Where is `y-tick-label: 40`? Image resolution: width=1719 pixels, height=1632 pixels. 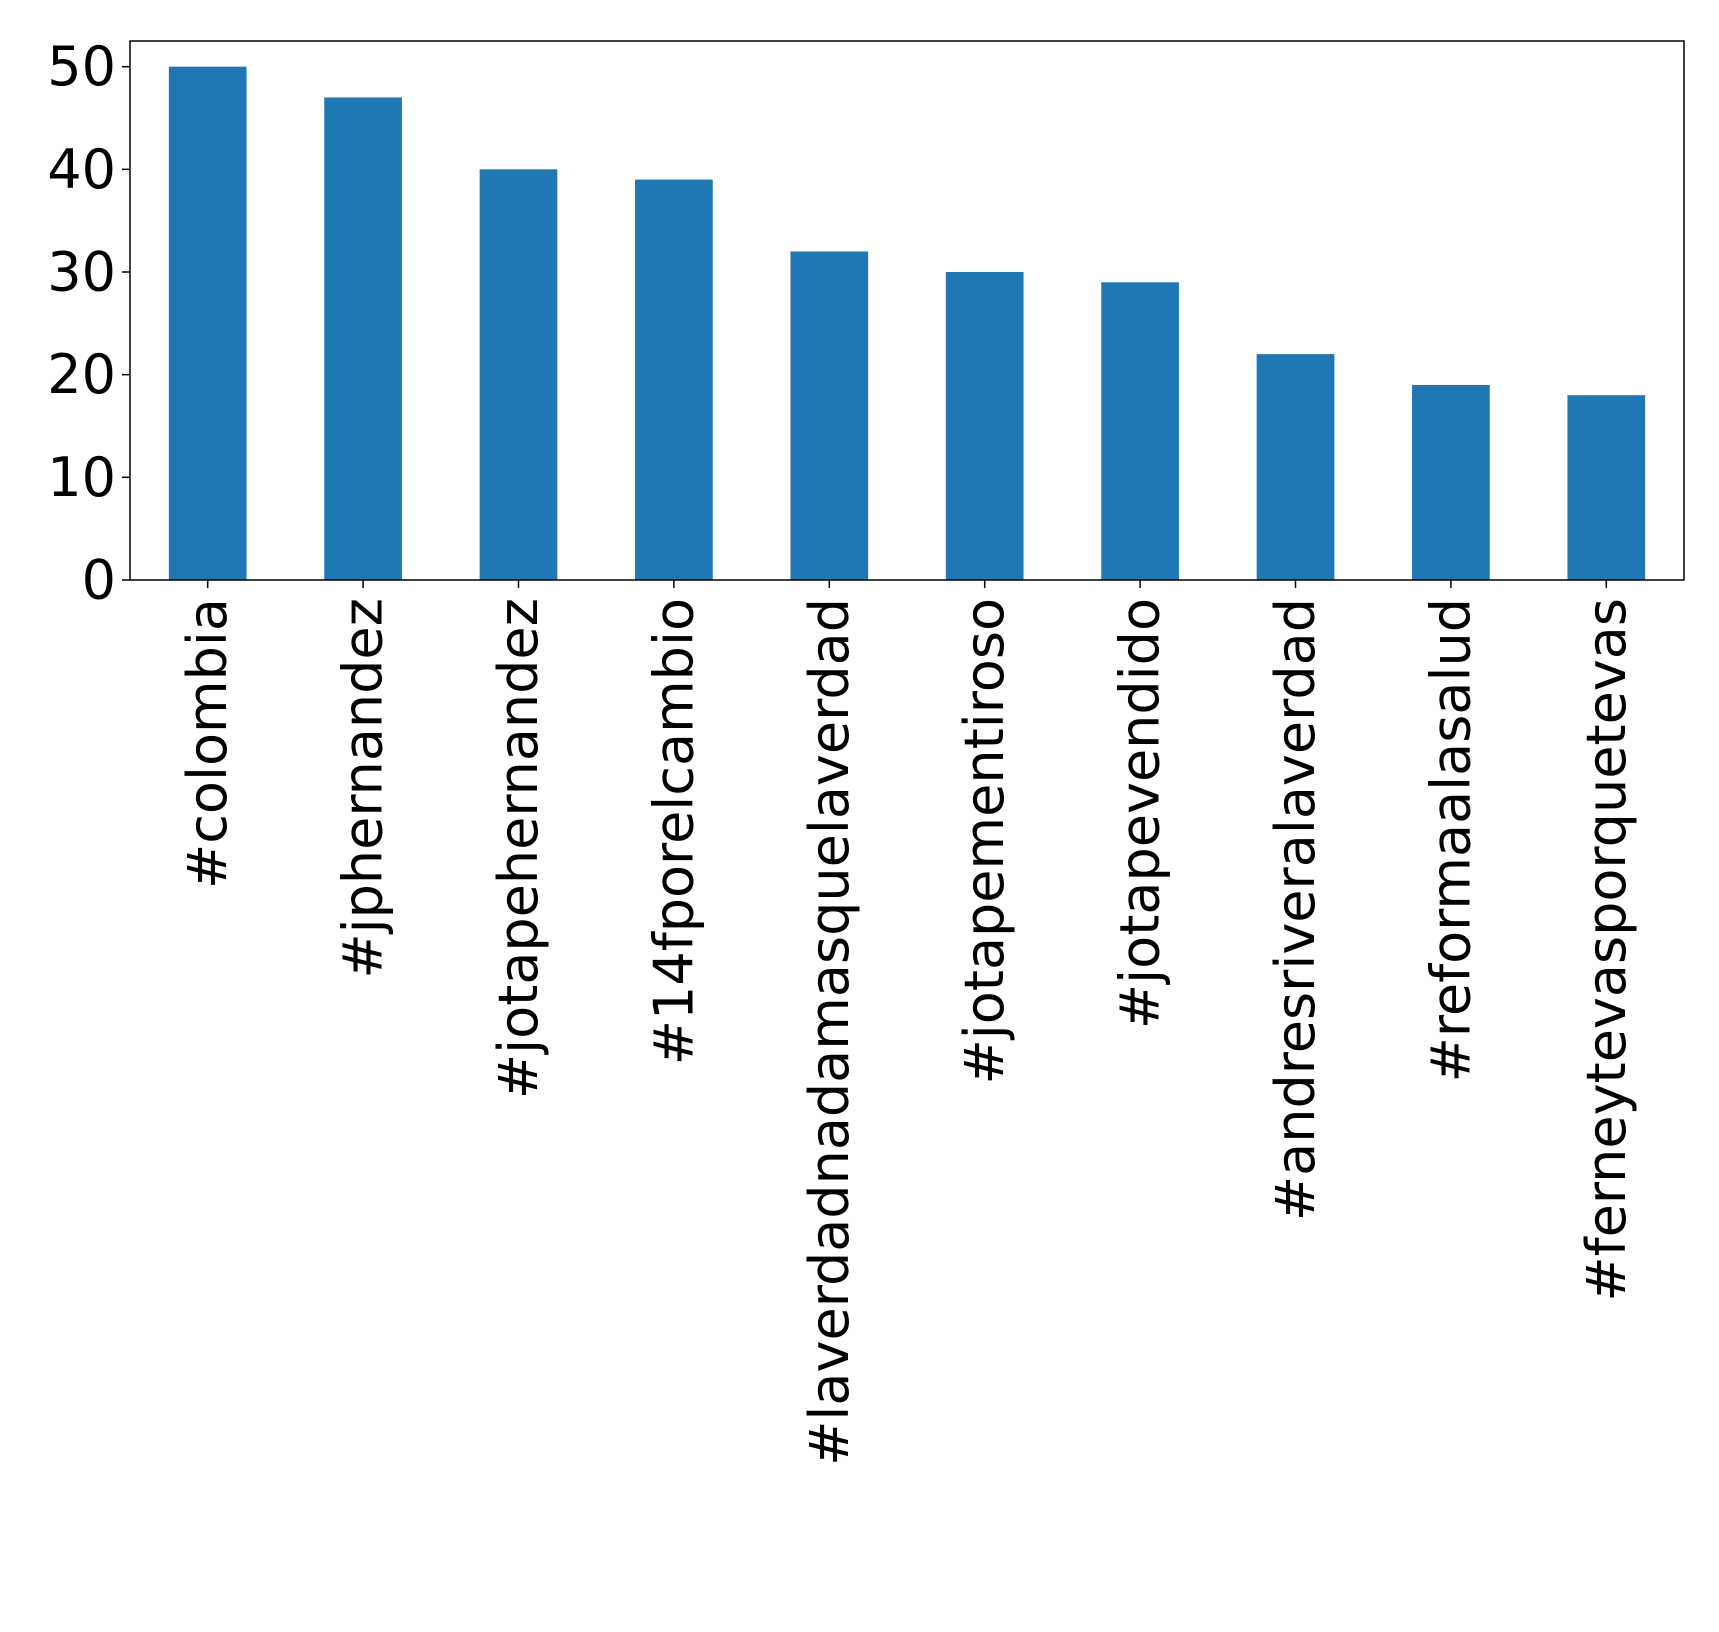
y-tick-label: 40 is located at coordinates (81, 169).